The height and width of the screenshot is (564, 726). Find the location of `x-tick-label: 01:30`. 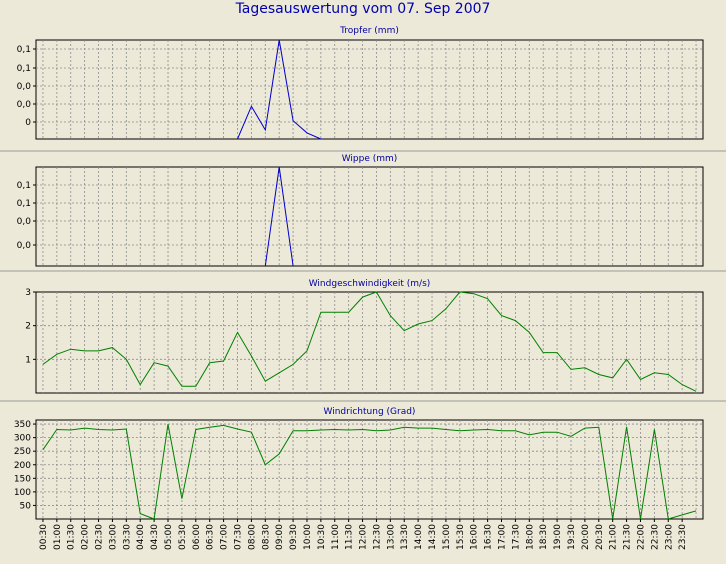

x-tick-label: 01:30 is located at coordinates (72, 537).